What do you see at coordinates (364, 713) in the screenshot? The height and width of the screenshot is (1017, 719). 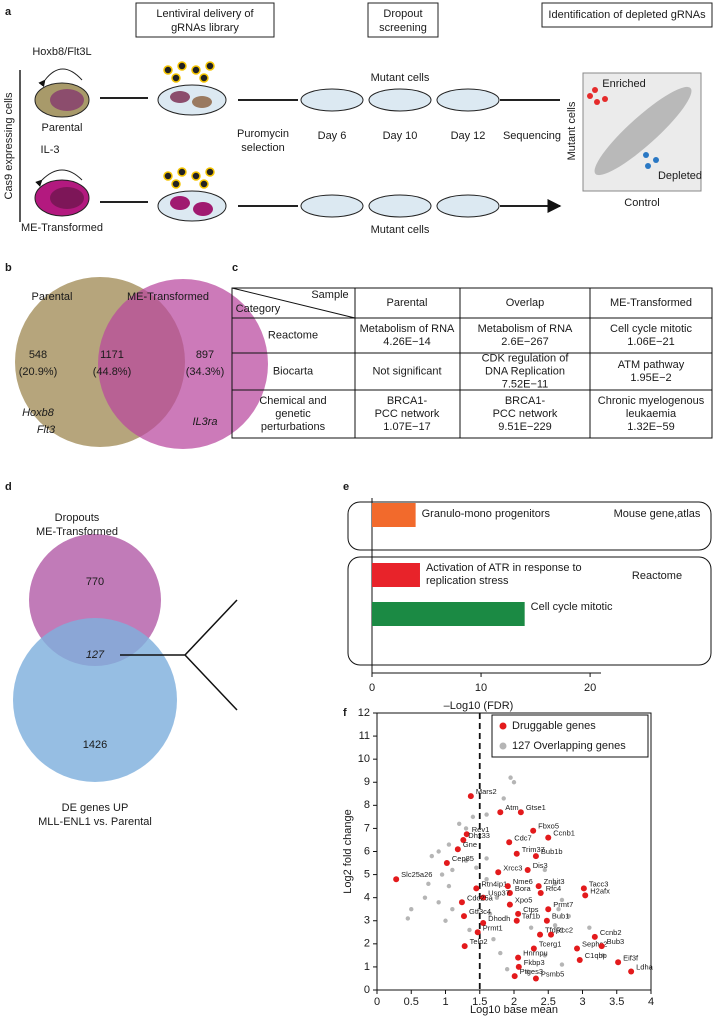 I see `y-tick-label: 12` at bounding box center [364, 713].